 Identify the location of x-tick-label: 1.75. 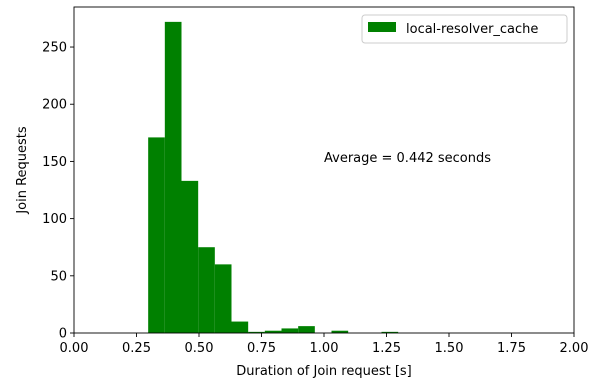
(511, 348).